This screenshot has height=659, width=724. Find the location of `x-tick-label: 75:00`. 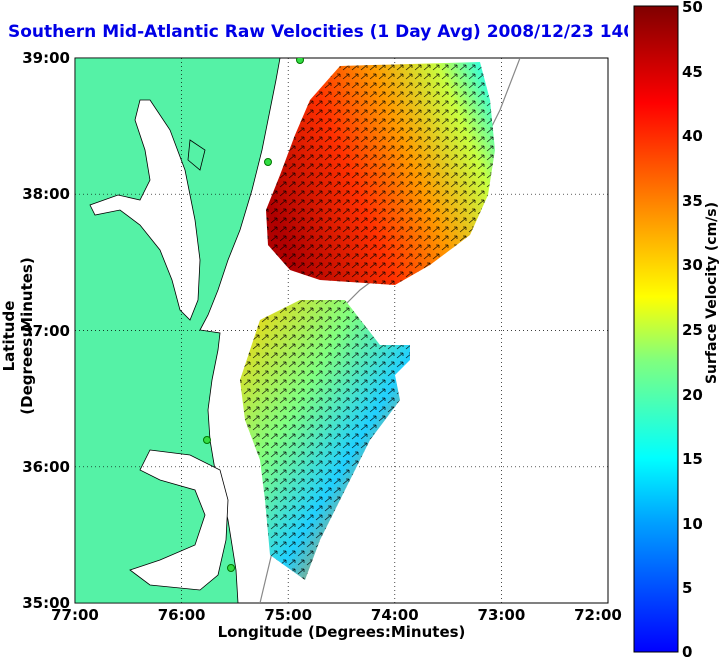

x-tick-label: 75:00 is located at coordinates (288, 615).